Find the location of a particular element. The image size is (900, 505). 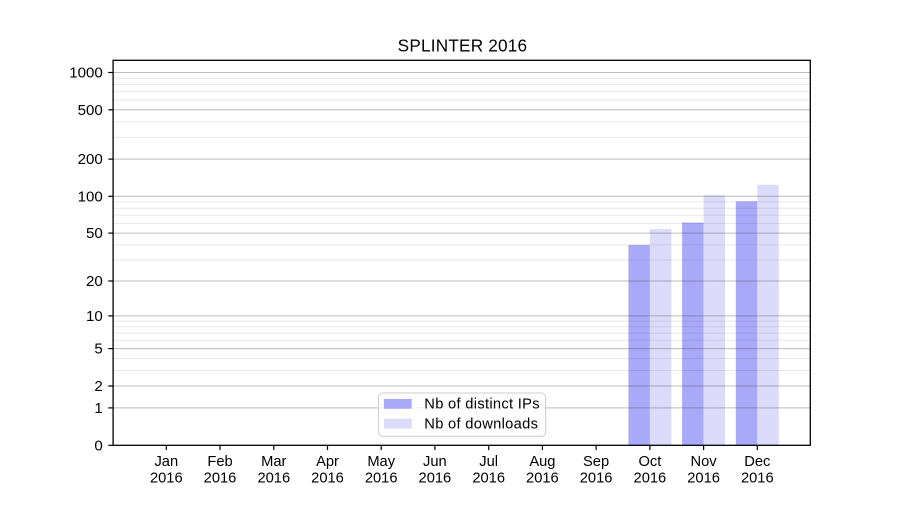

svg-text: 2 is located at coordinates (98, 386).